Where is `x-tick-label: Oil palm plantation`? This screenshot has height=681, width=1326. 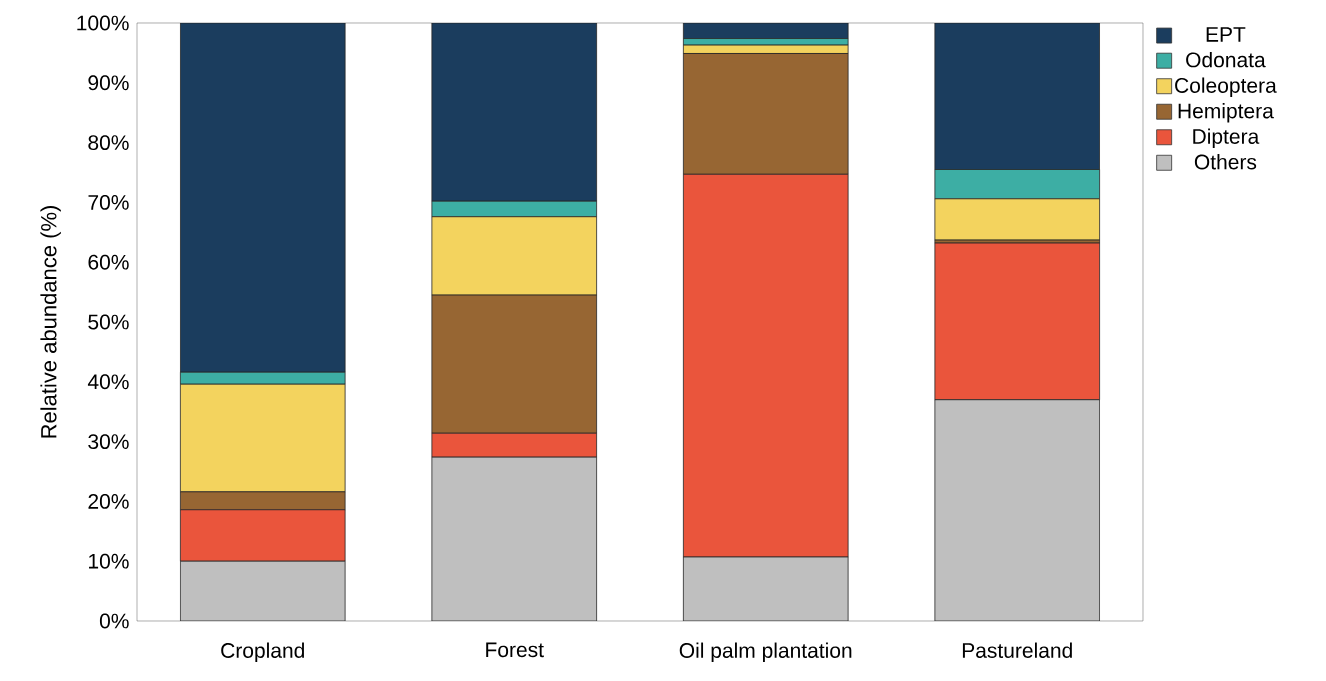
x-tick-label: Oil palm plantation is located at coordinates (765, 652).